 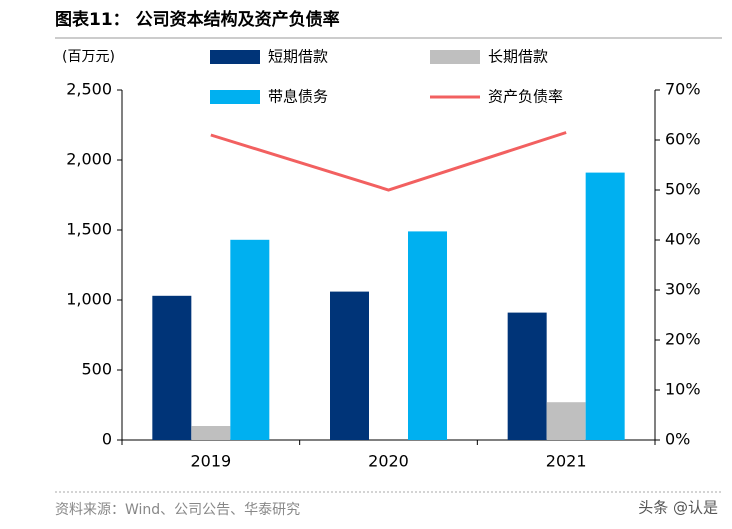 What do you see at coordinates (683, 89) in the screenshot?
I see `y2-tick-label: 70%` at bounding box center [683, 89].